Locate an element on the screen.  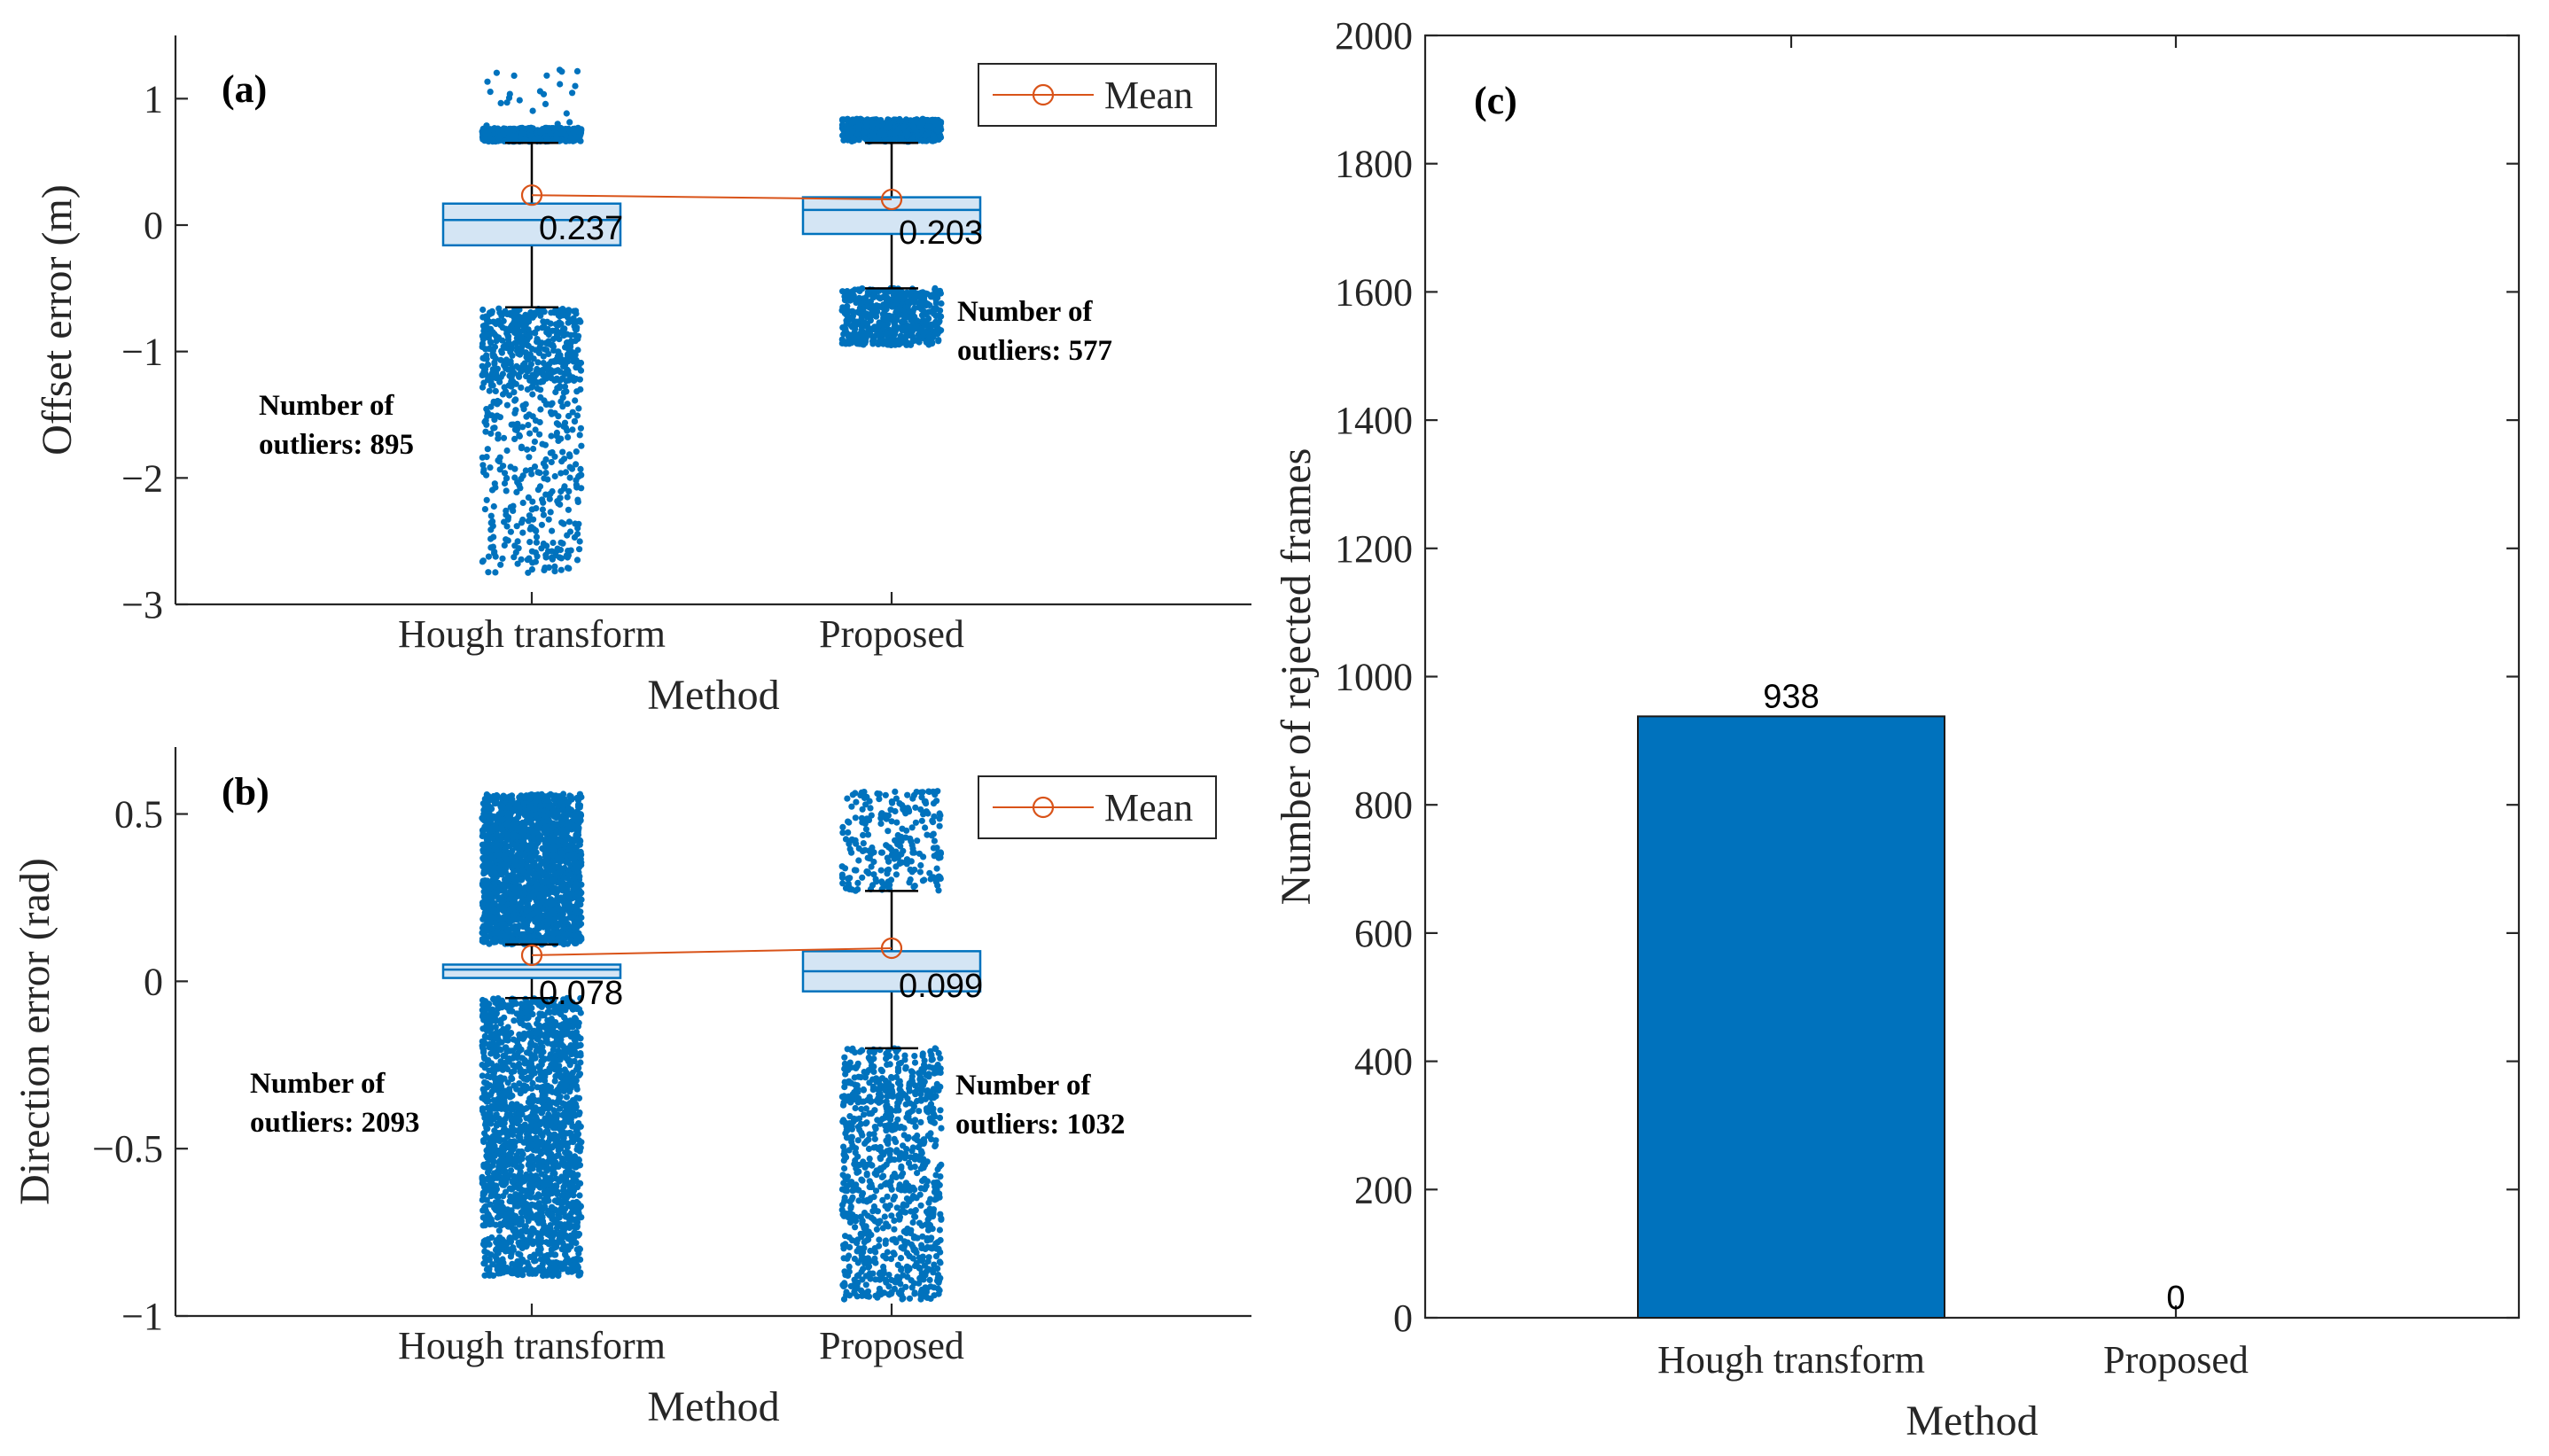
mean-value-label: 0.203 is located at coordinates (941, 233).